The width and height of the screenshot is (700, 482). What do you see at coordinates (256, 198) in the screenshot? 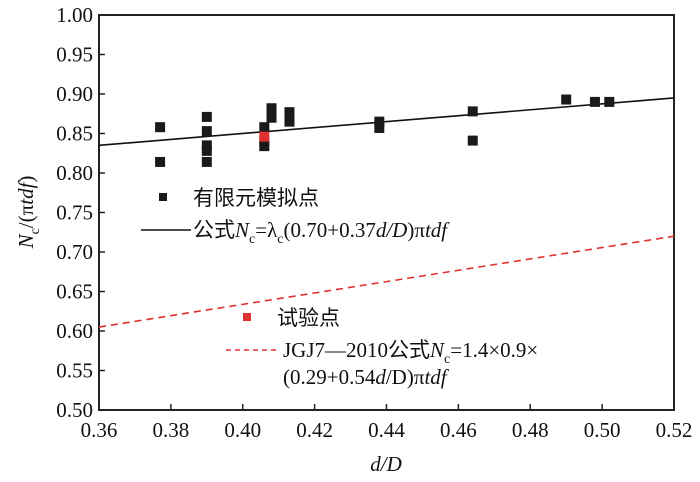
I see `legend-fem-label: 有限元模拟点` at bounding box center [256, 198].